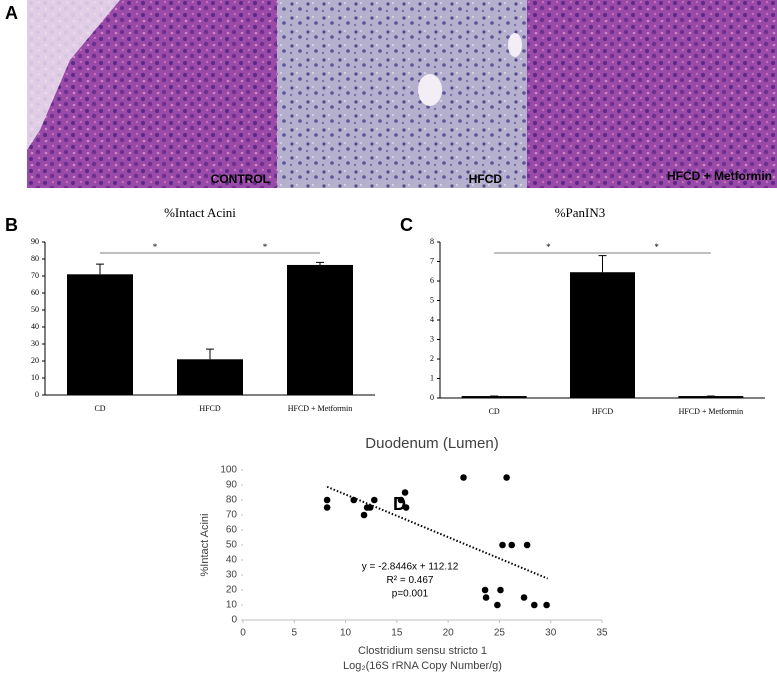 Image resolution: width=777 pixels, height=674 pixels. What do you see at coordinates (11, 13) in the screenshot?
I see `panel-label: A` at bounding box center [11, 13].